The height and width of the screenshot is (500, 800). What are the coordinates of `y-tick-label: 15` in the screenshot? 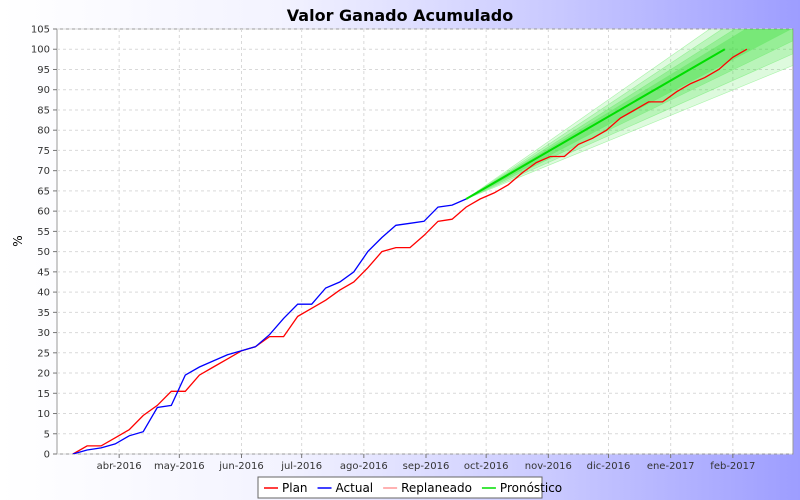 It's located at (43, 394).